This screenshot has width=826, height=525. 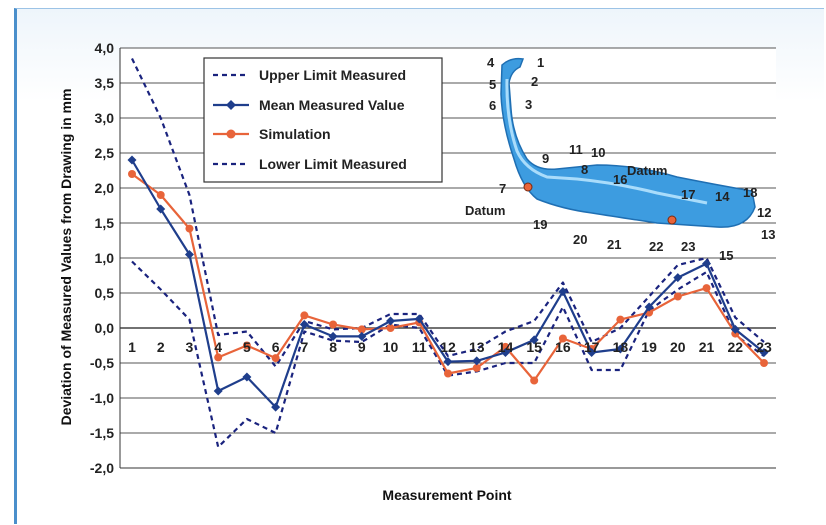 I want to click on inset-point-label: 16, so click(x=620, y=179).